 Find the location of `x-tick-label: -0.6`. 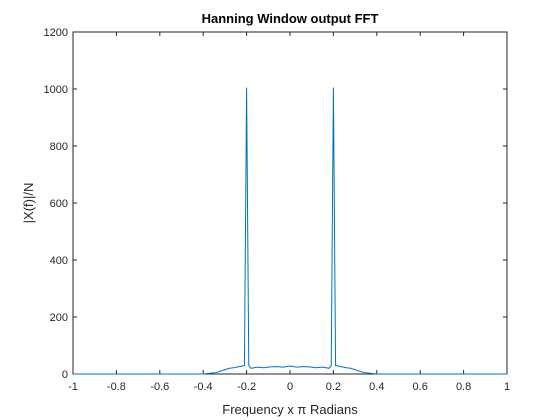

x-tick-label: -0.6 is located at coordinates (159, 387).